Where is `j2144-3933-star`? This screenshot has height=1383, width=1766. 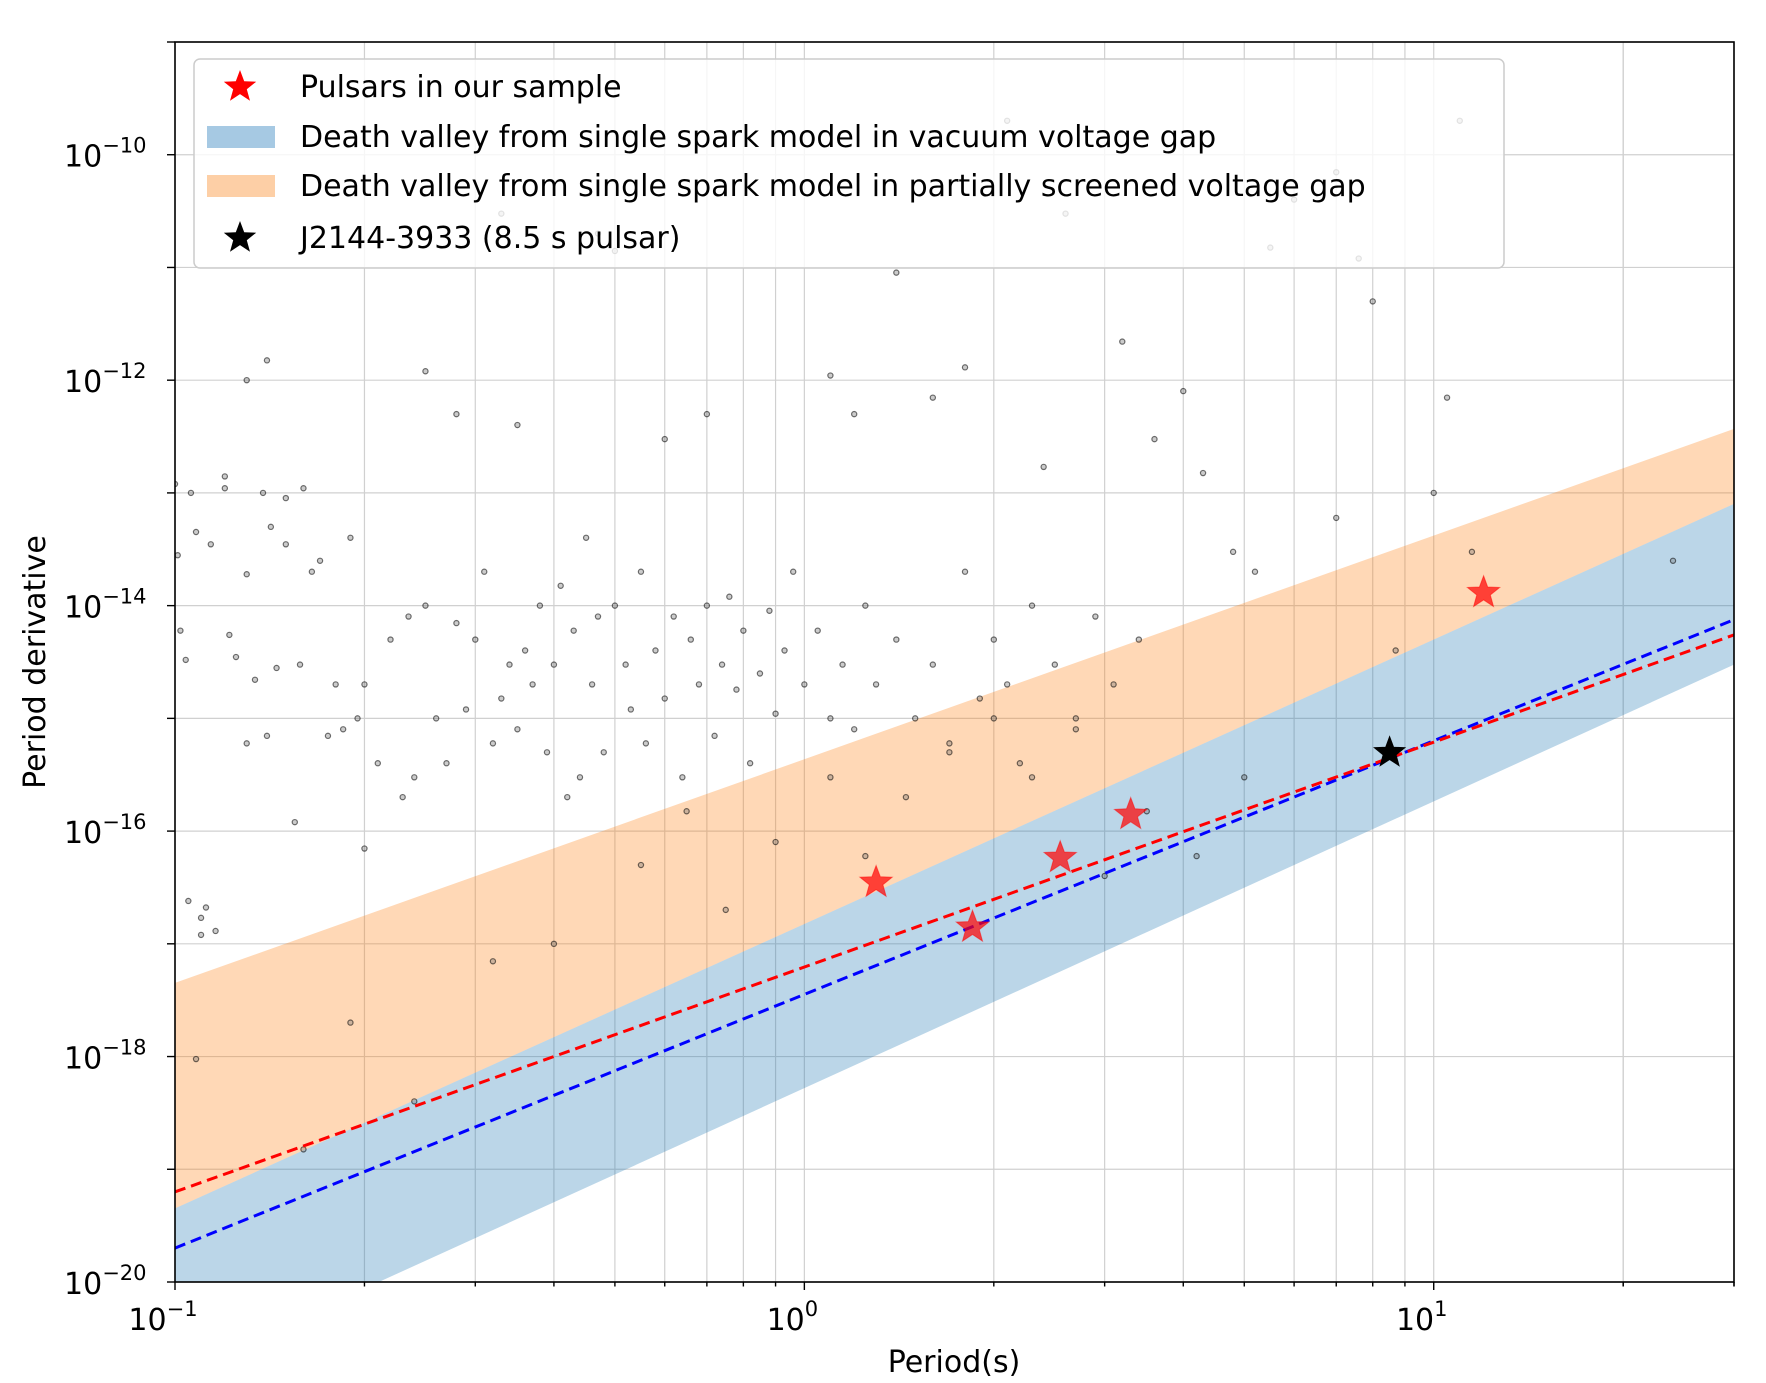 j2144-3933-star is located at coordinates (1390, 751).